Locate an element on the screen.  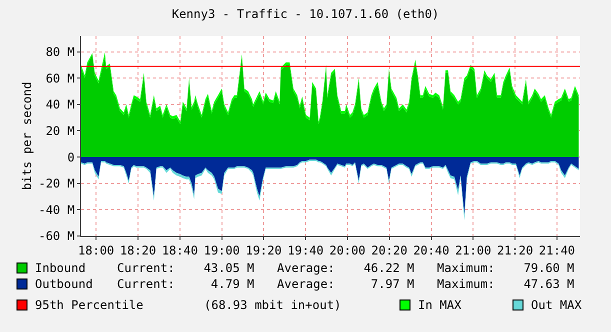
legend-label: Inbound is located at coordinates (60, 268).